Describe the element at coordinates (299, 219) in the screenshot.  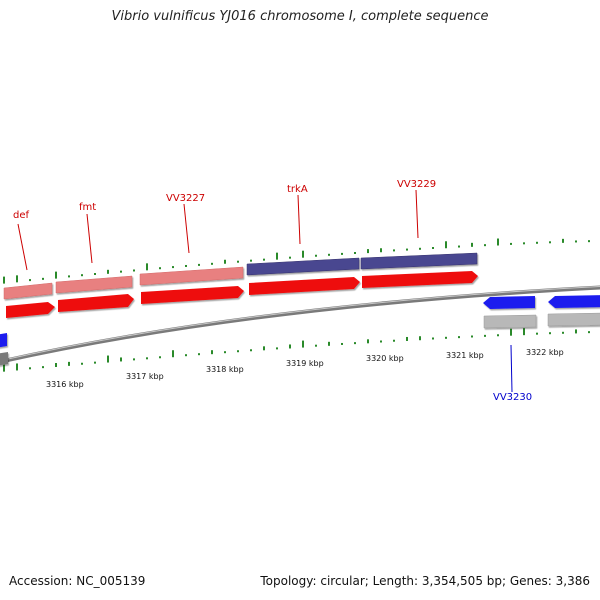
I see `leader-line-trka` at that location.